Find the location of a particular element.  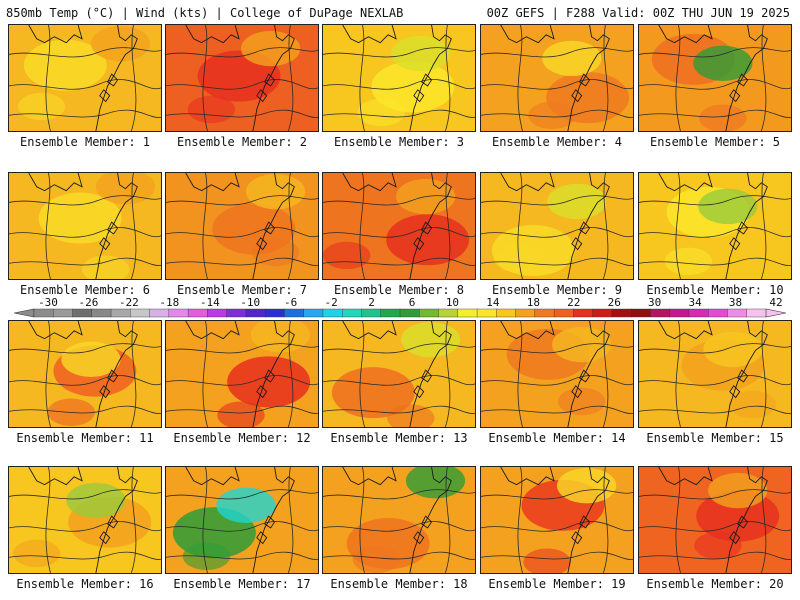

ensemble-member-caption: Ensemble Member: 17 is located at coordinates (242, 584).